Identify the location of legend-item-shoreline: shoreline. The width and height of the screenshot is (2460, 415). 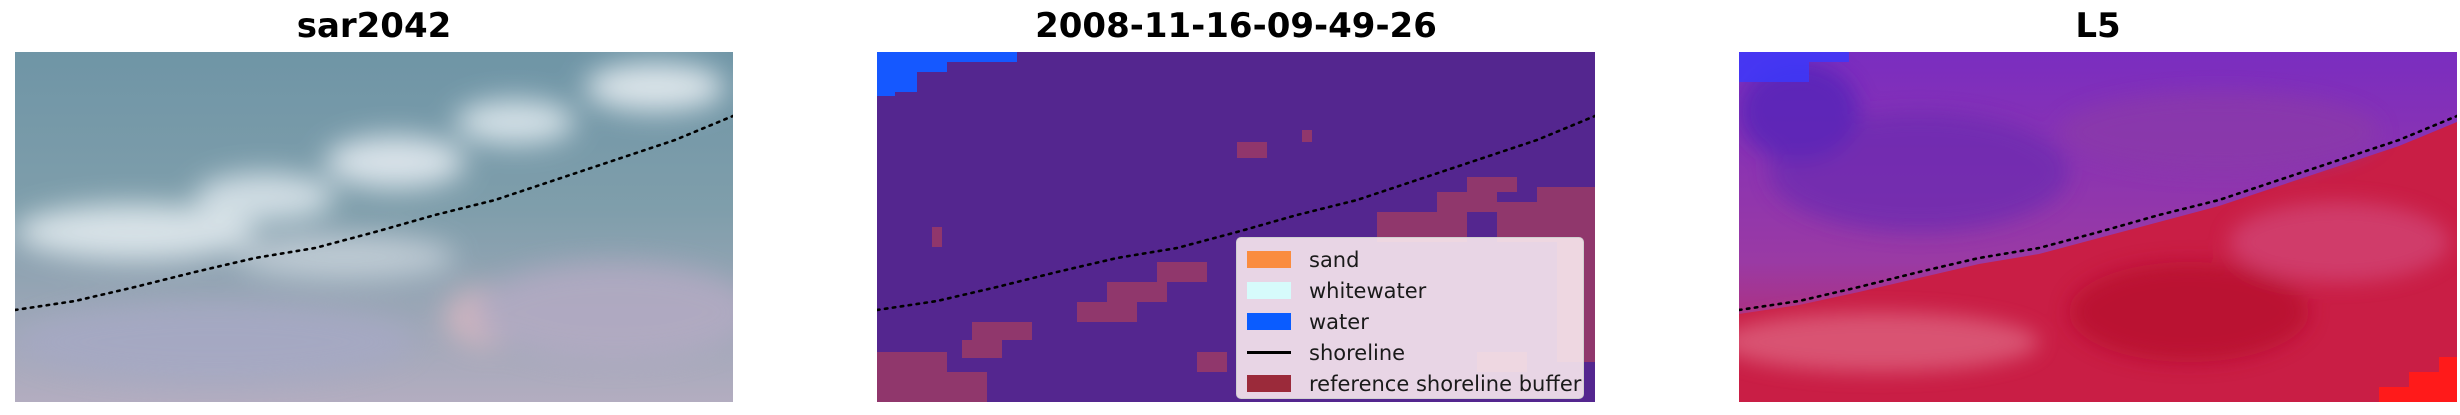
(1410, 352).